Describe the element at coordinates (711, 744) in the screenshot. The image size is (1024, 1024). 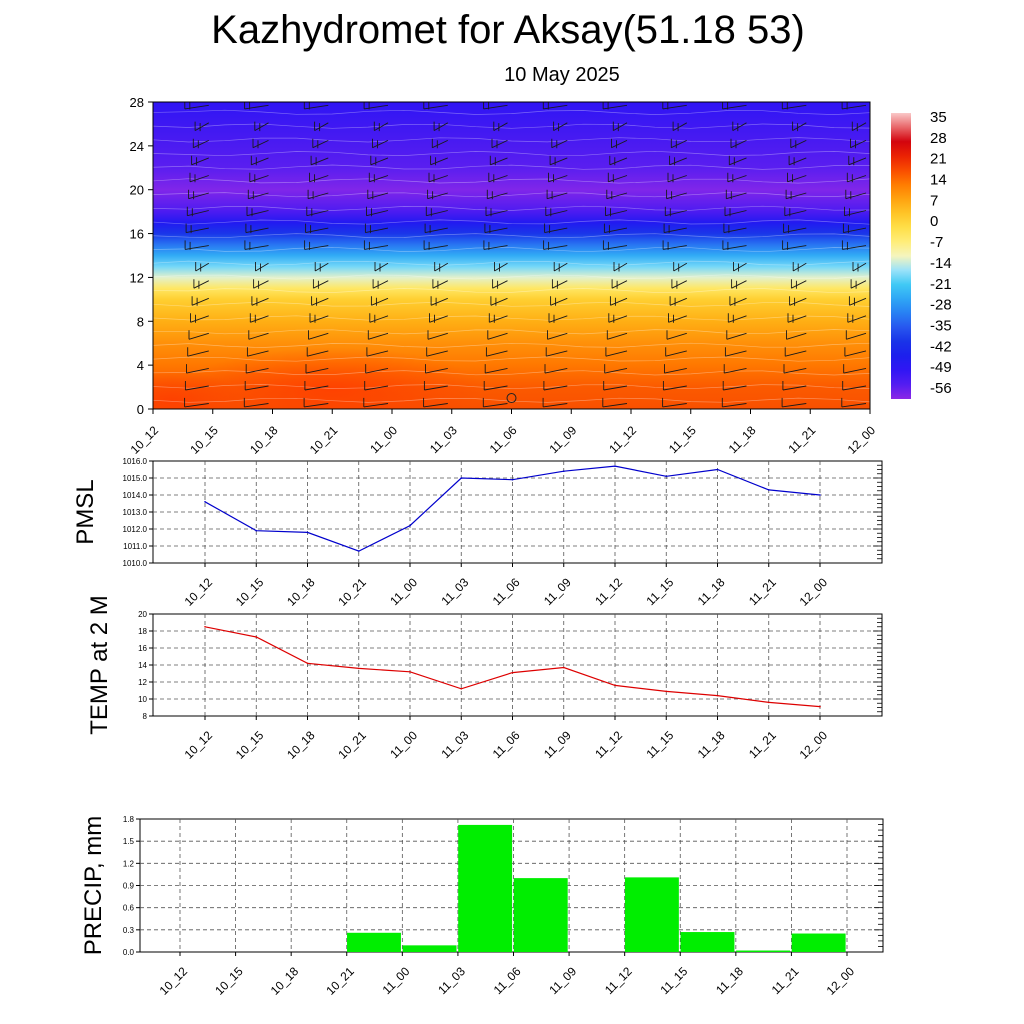
I see `temp-2m-x-tick-label: 11_18` at that location.